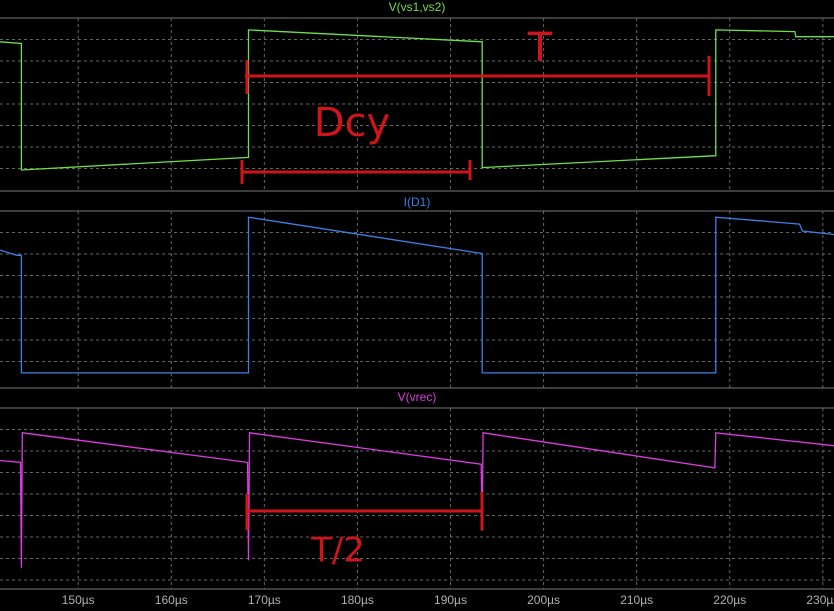  Describe the element at coordinates (820, 600) in the screenshot. I see `x-tick-label: 230µs` at that location.